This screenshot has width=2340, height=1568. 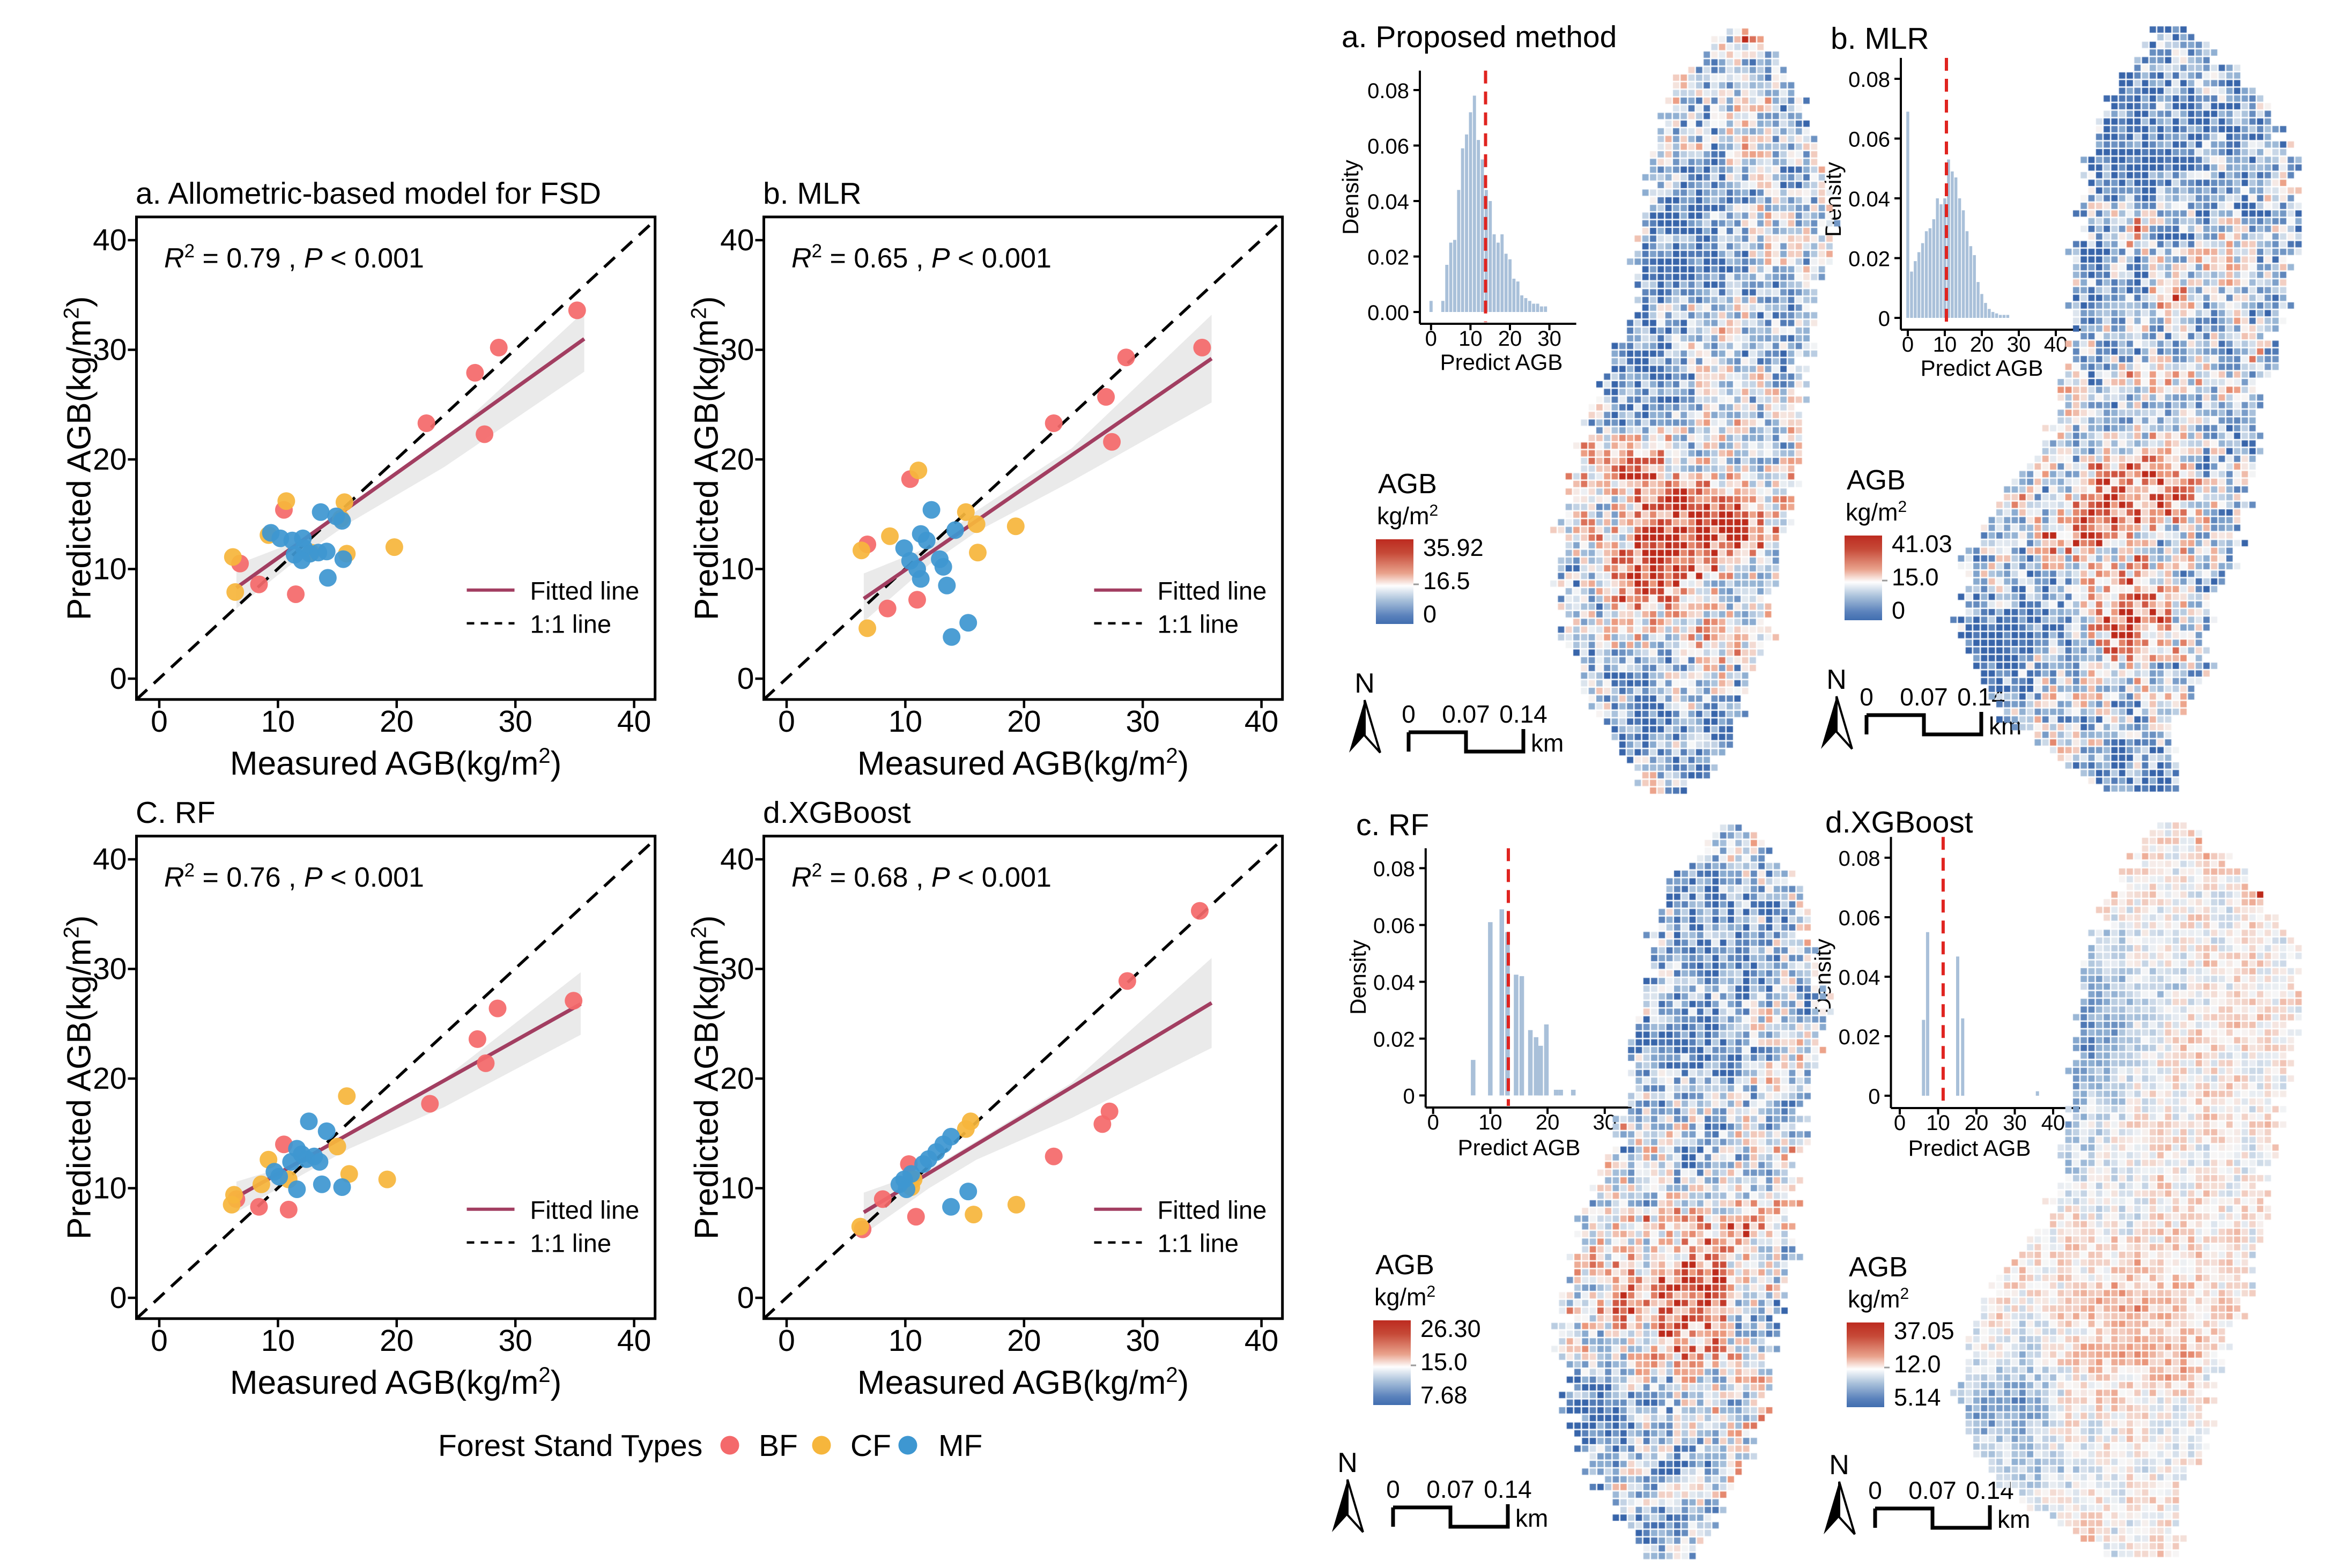 I want to click on svg-text: 0.14, so click(x=1523, y=714).